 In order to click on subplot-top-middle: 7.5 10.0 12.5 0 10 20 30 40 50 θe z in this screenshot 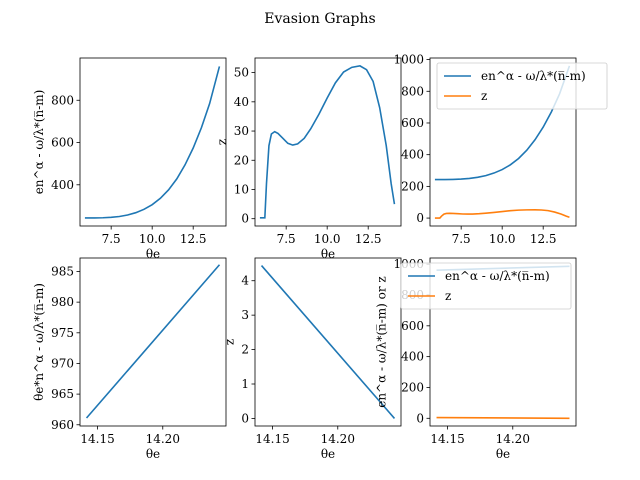, I will do `click(308, 159)`.